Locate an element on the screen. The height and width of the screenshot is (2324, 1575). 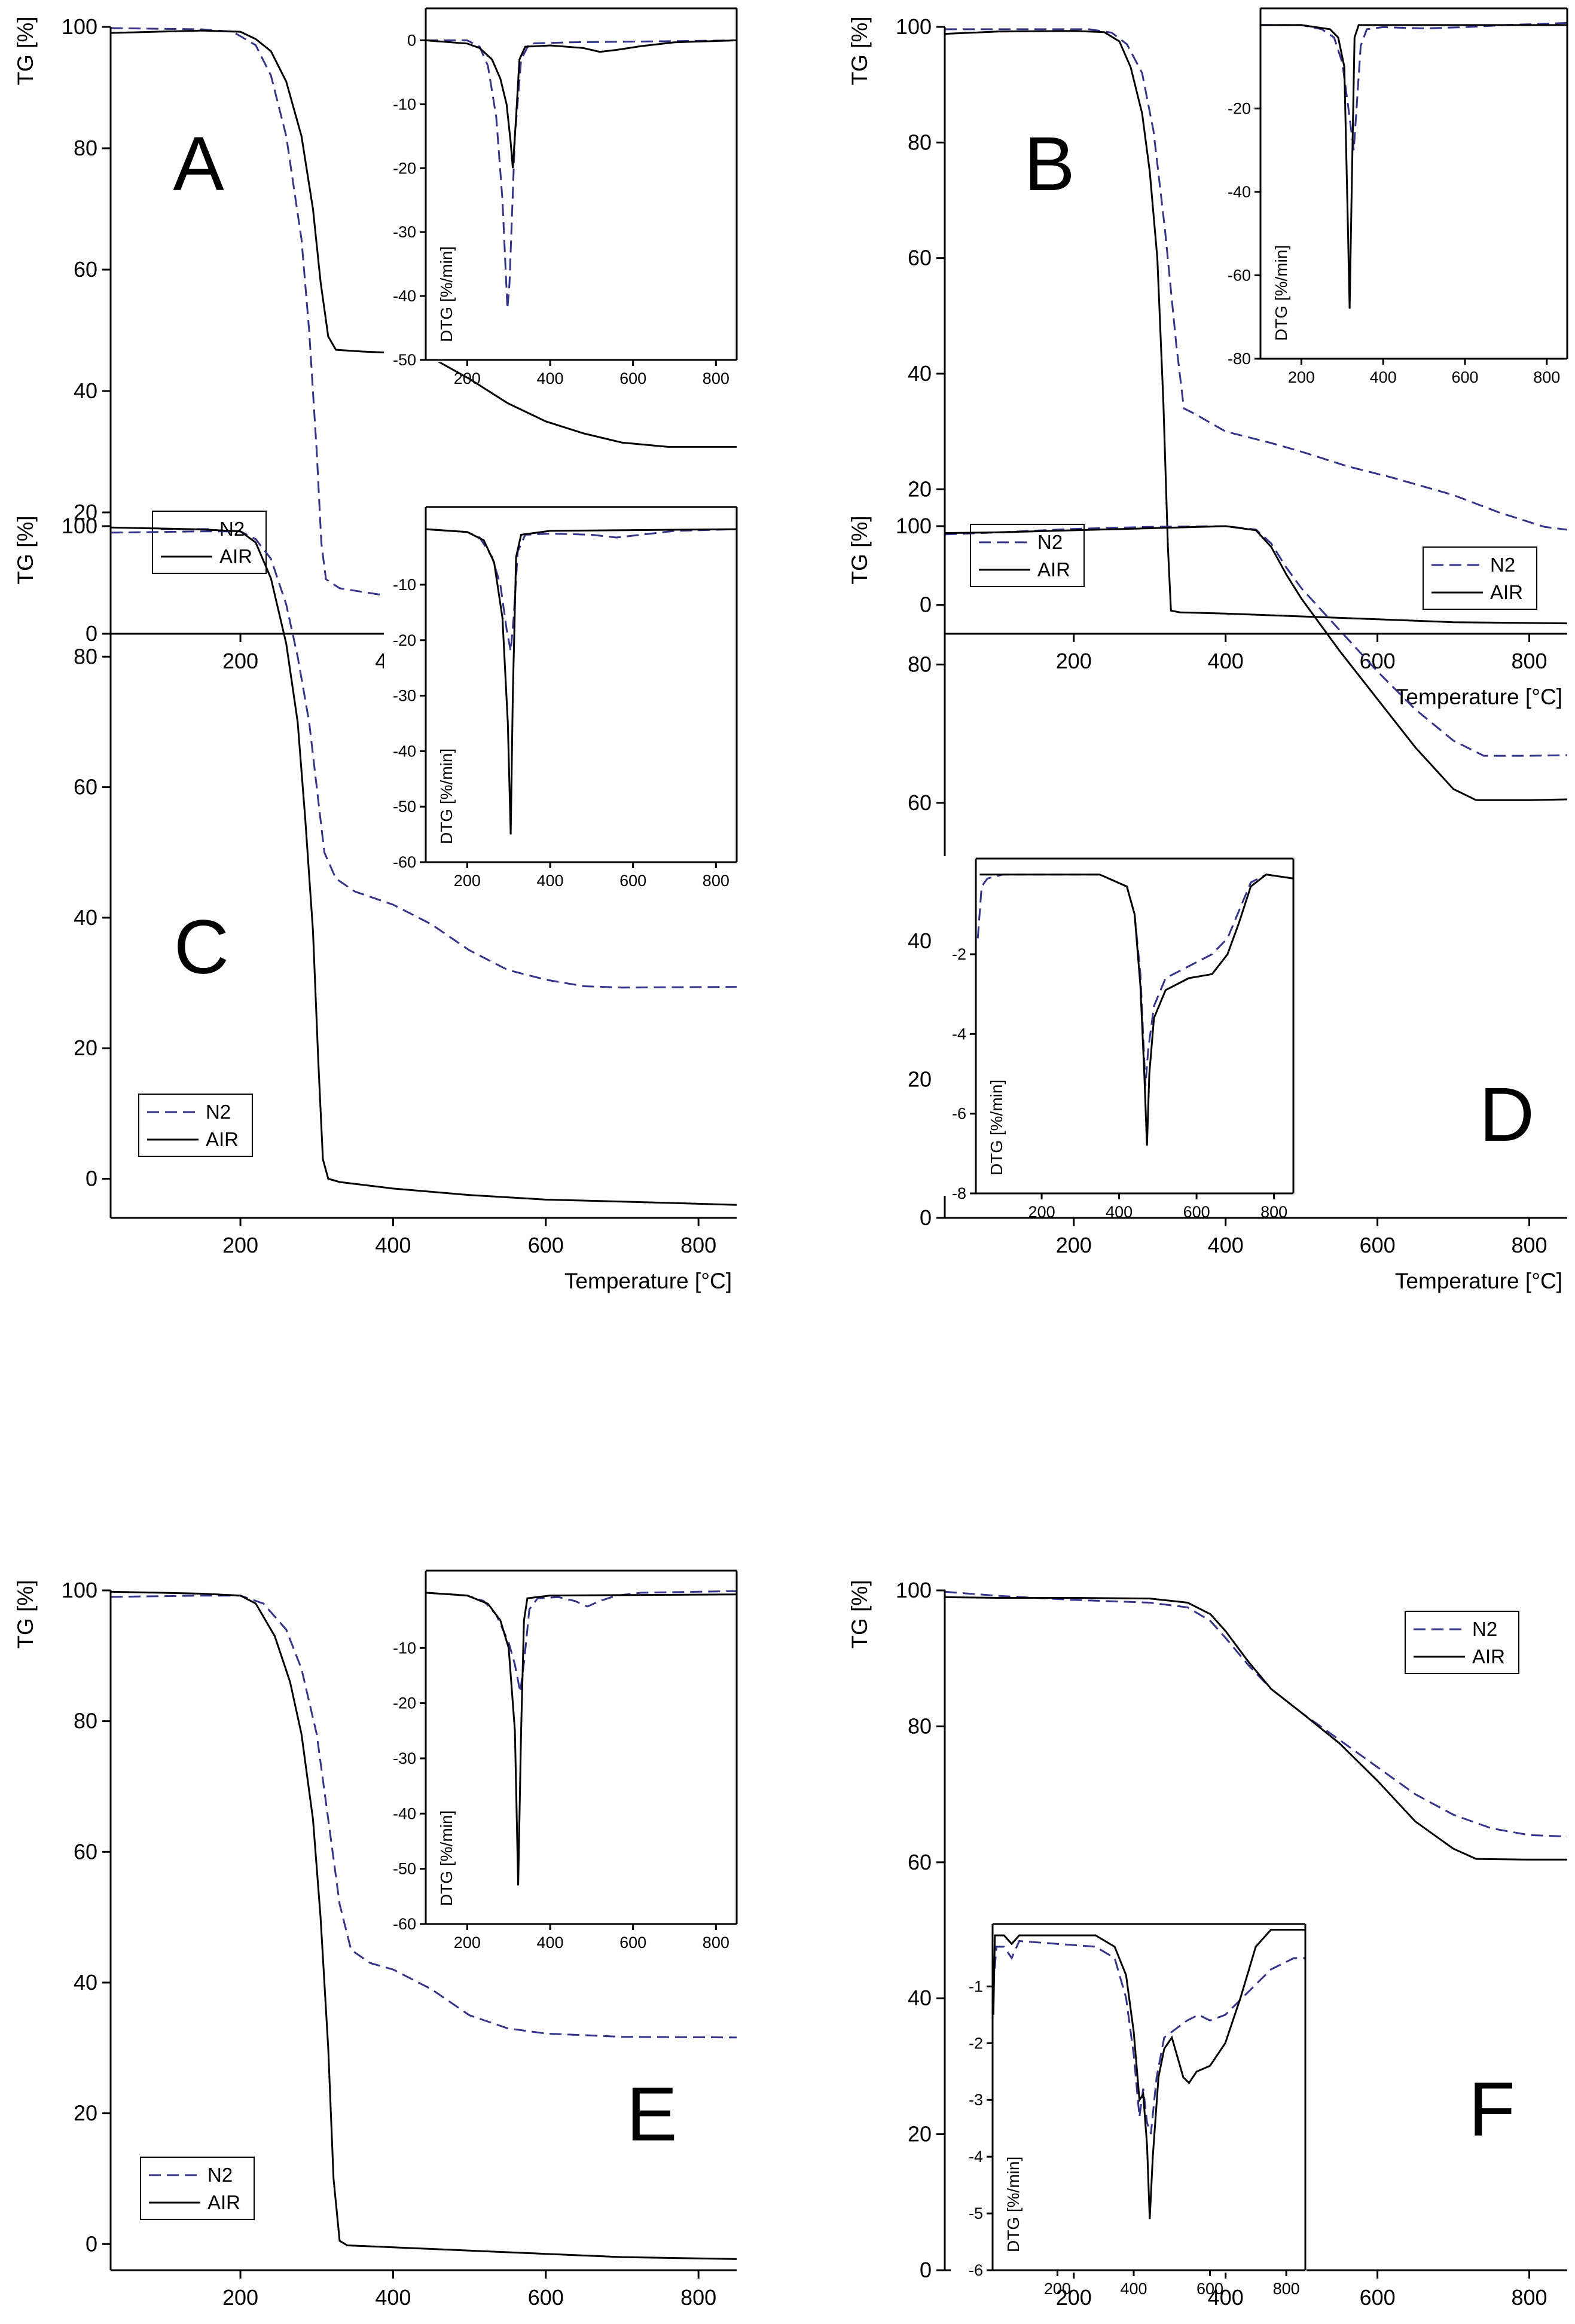
panel-d-letter: D is located at coordinates (1506, 1115).